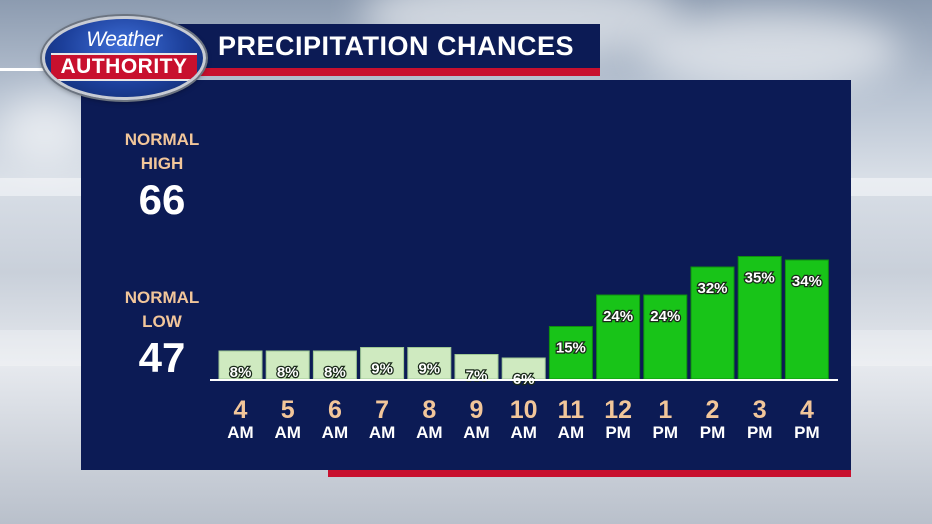 This screenshot has width=932, height=524. I want to click on normal-low-value: 47, so click(162, 357).